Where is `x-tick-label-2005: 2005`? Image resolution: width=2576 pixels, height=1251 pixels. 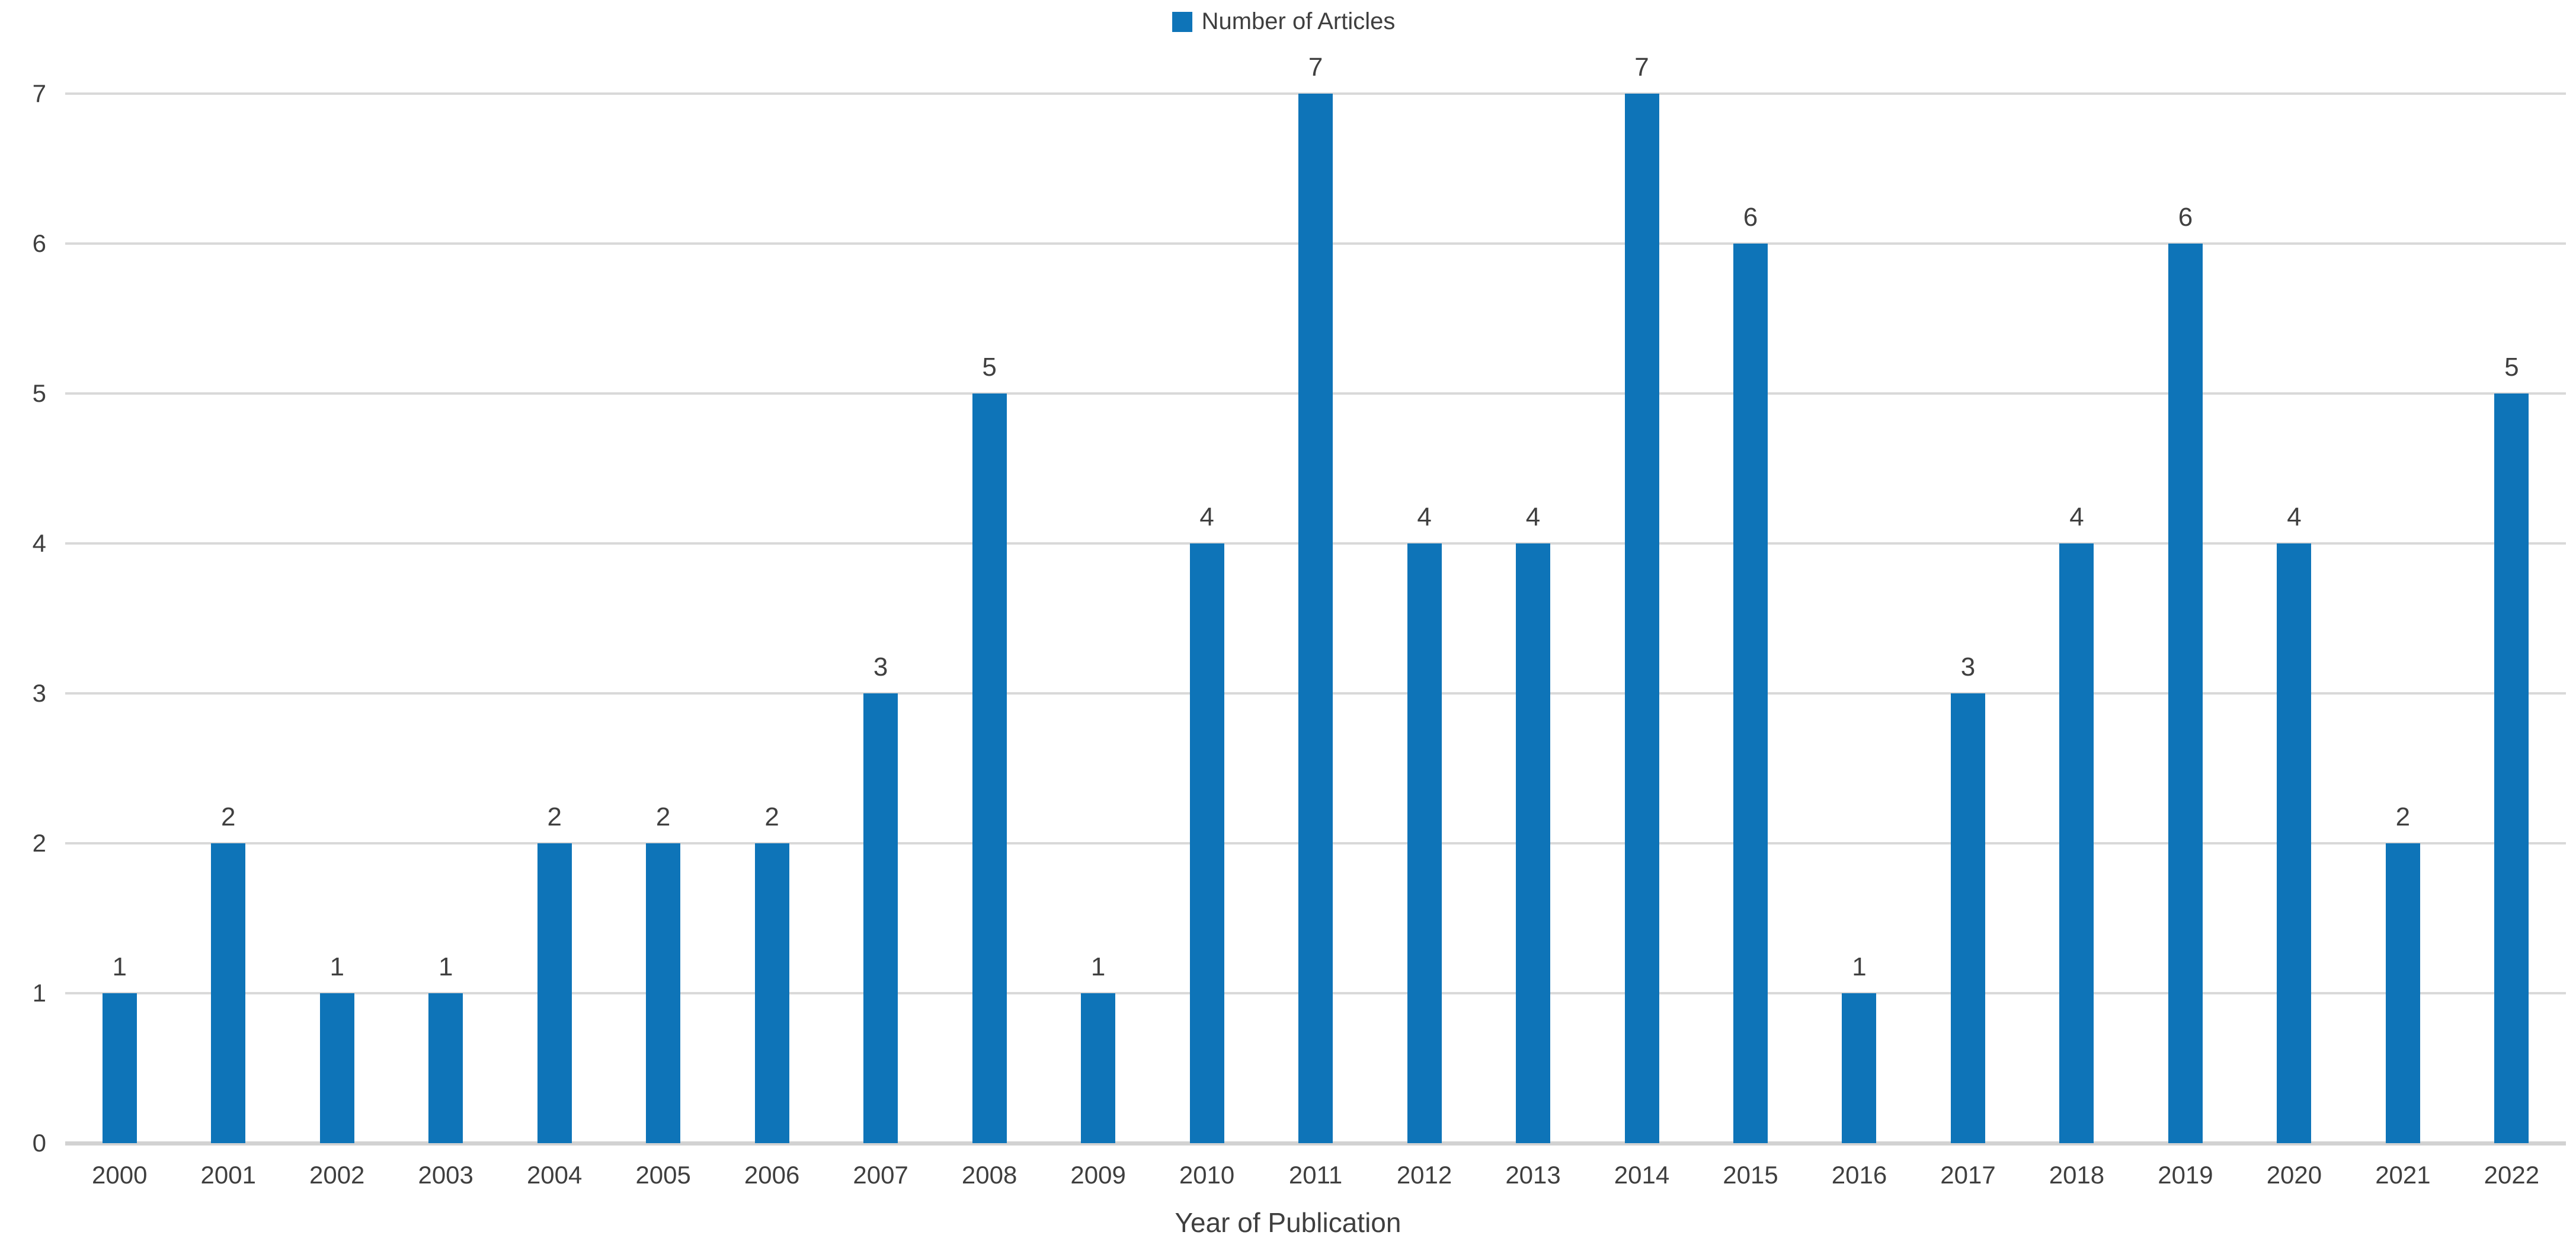
x-tick-label-2005: 2005 is located at coordinates (663, 1175).